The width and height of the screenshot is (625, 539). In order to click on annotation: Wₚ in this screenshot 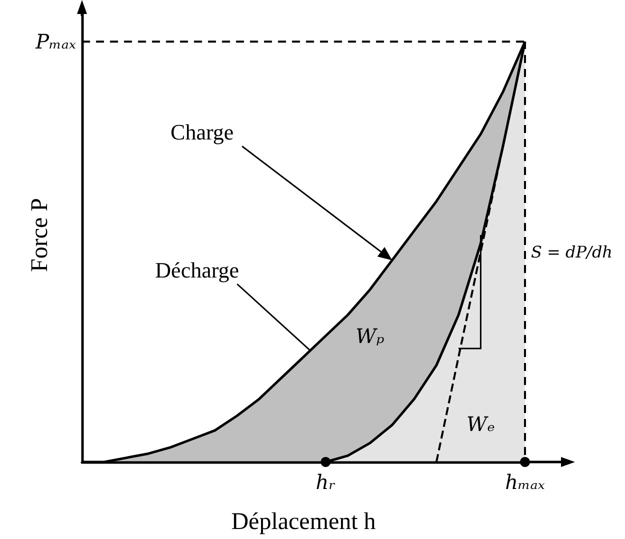, I will do `click(370, 336)`.